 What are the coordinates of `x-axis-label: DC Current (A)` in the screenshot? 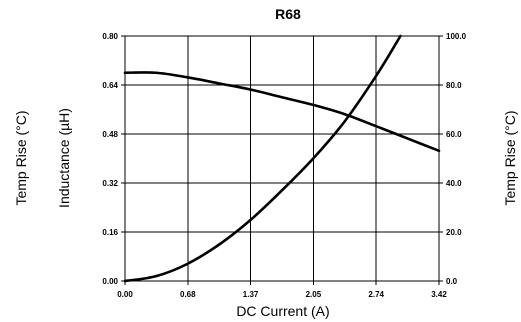 It's located at (282, 311).